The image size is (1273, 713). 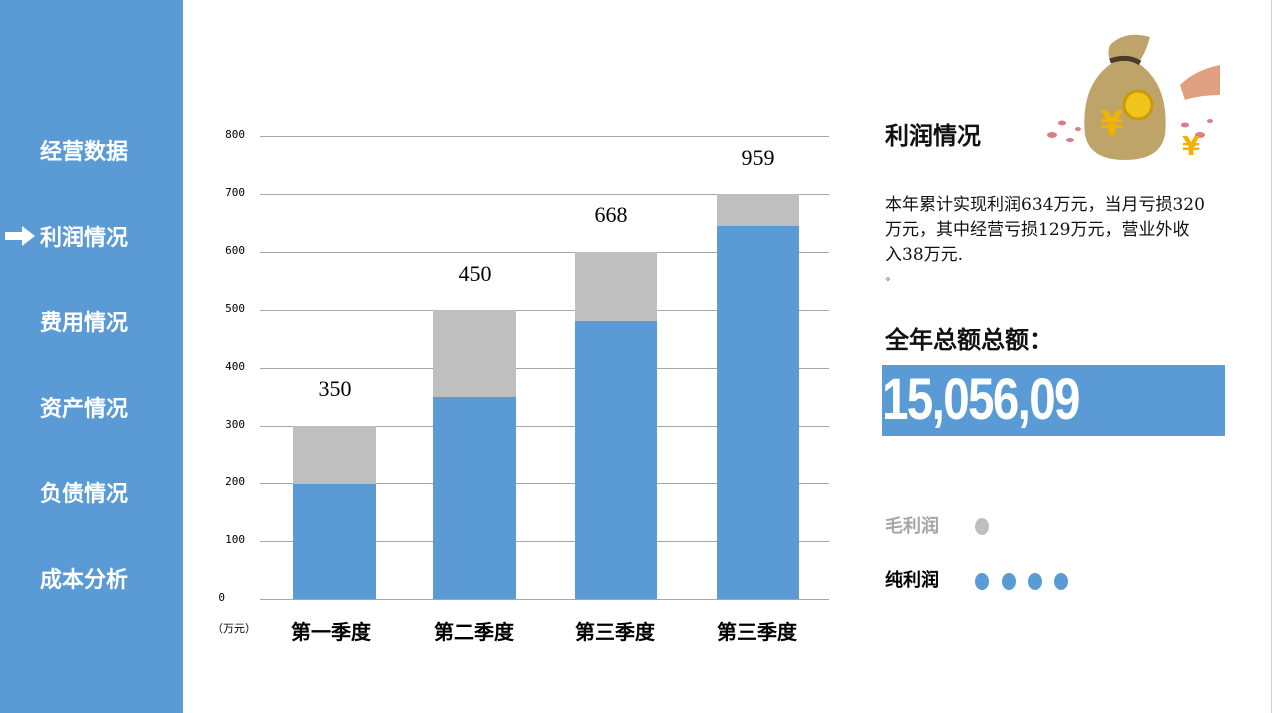 I want to click on bar-value-label: 450, so click(x=475, y=273).